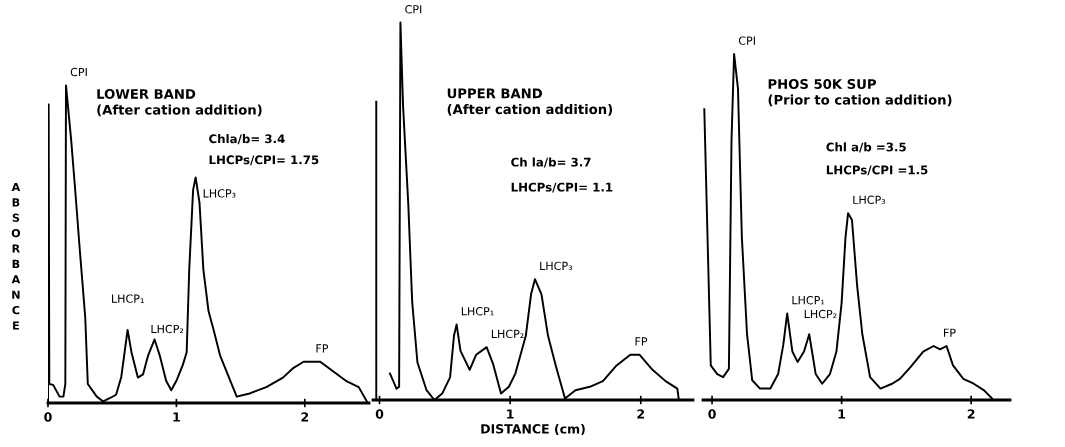 The image size is (1065, 447). What do you see at coordinates (16, 256) in the screenshot?
I see `text: ABSORBANCE` at bounding box center [16, 256].